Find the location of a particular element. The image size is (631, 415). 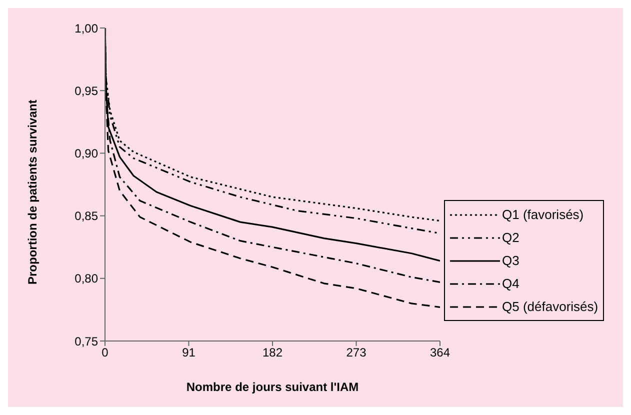

y-tick-label: 0,80 is located at coordinates (86, 279).